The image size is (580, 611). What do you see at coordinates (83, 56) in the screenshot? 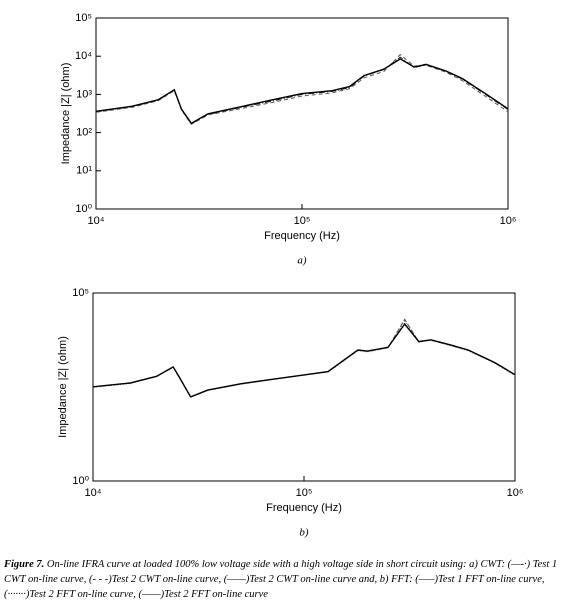
I see `y-tick-label: 10⁴` at bounding box center [83, 56].